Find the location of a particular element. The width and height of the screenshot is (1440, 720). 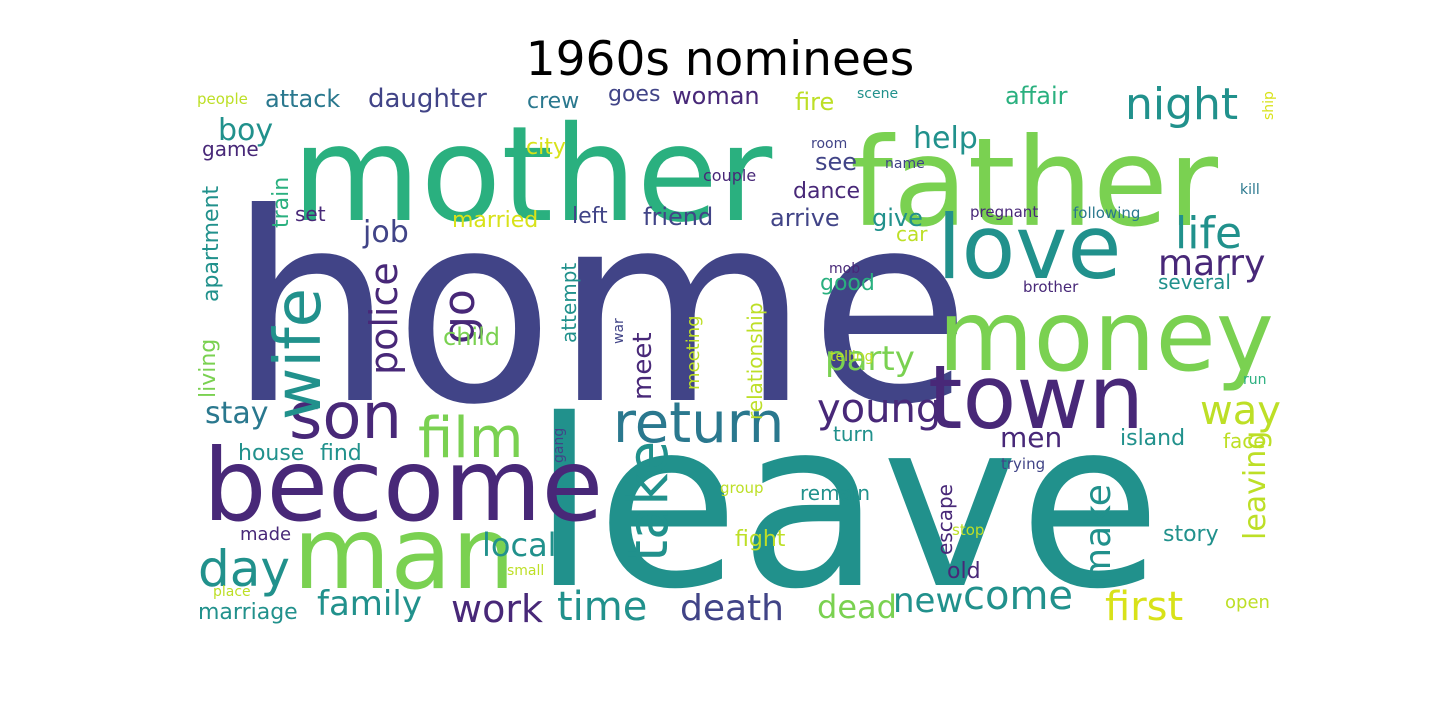

word-work: work is located at coordinates (497, 609).